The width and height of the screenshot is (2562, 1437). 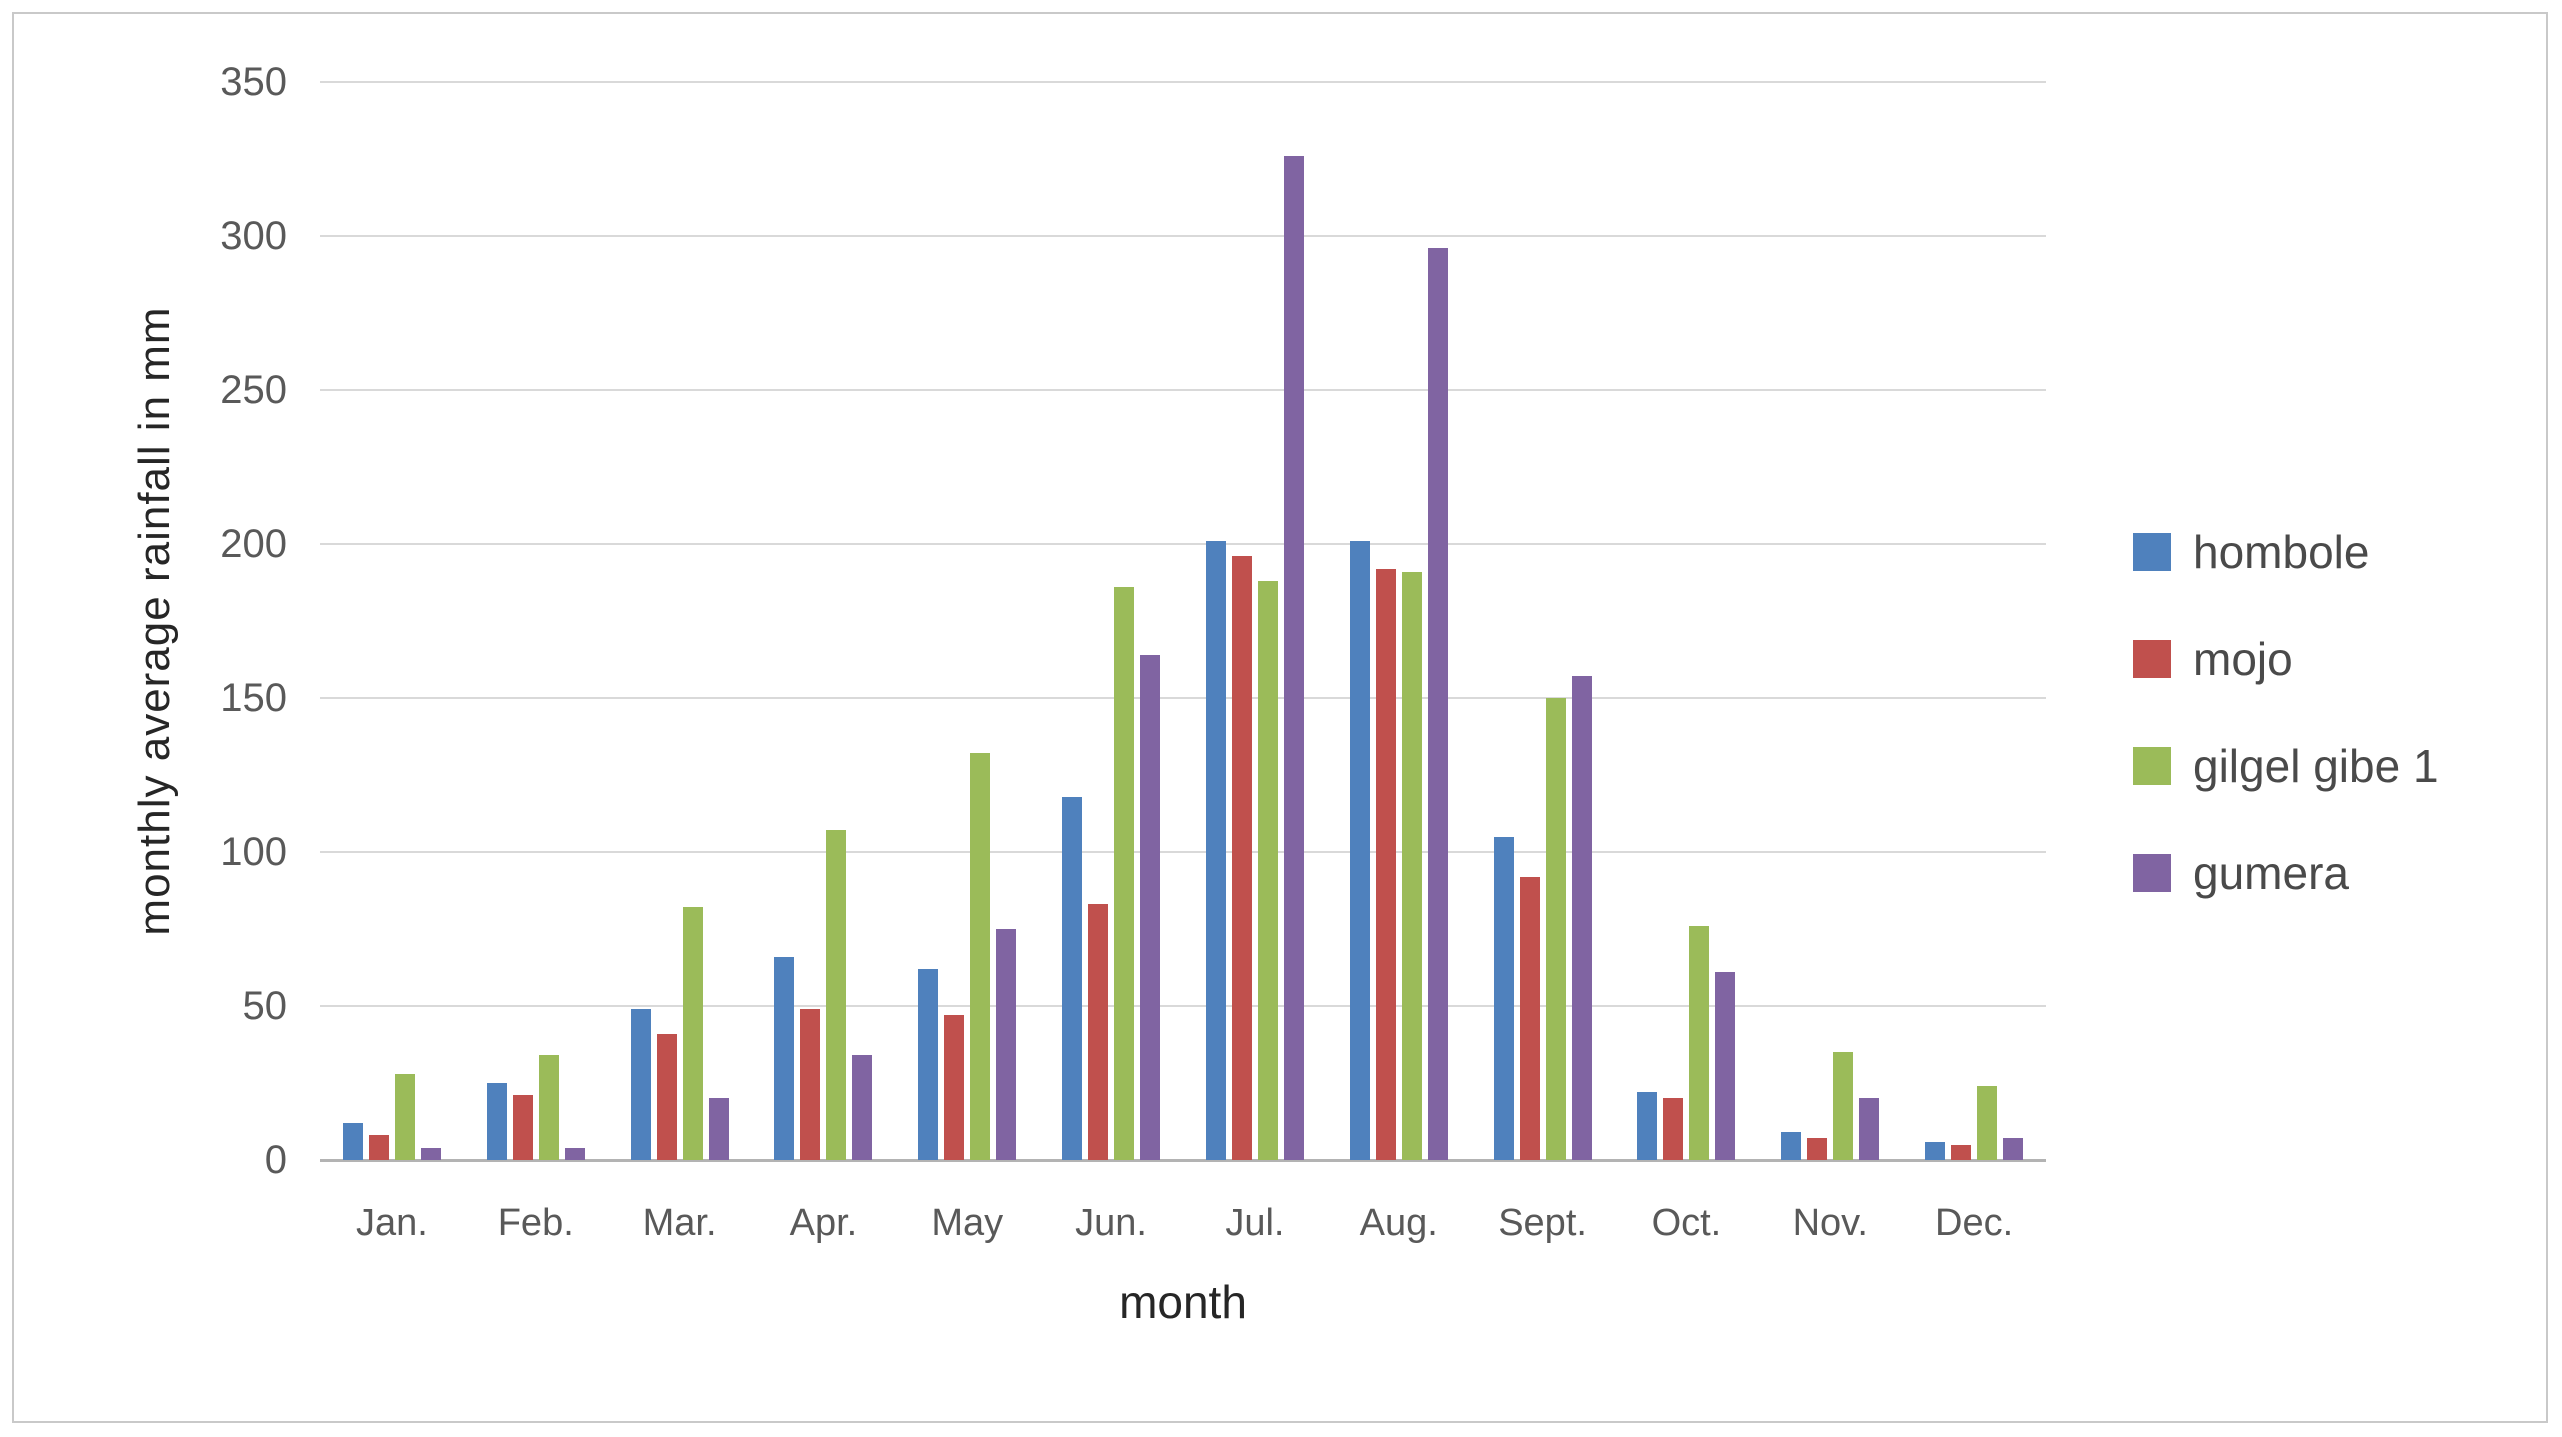 What do you see at coordinates (1791, 1146) in the screenshot?
I see `bar-hombole-nov` at bounding box center [1791, 1146].